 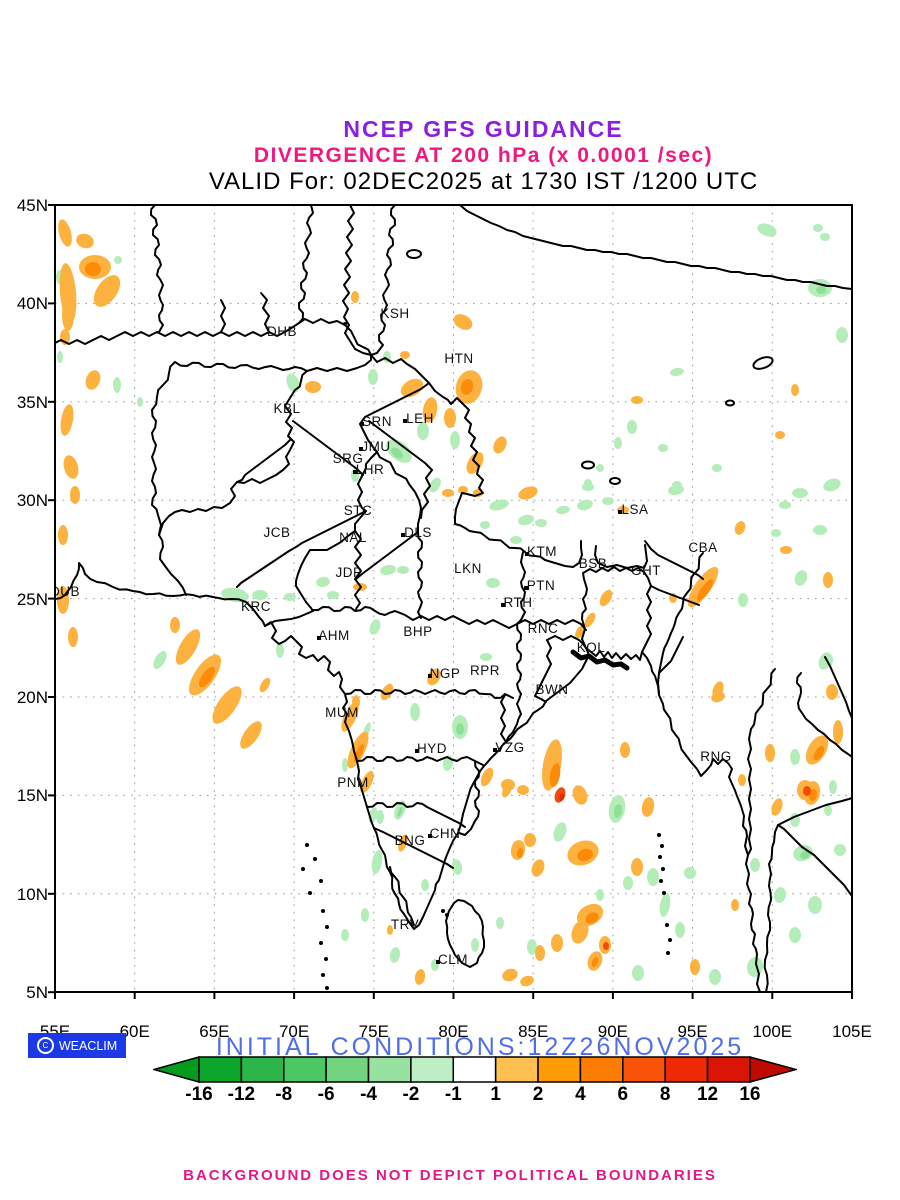 What do you see at coordinates (45, 1045) in the screenshot?
I see `copyright-circle-icon: C` at bounding box center [45, 1045].